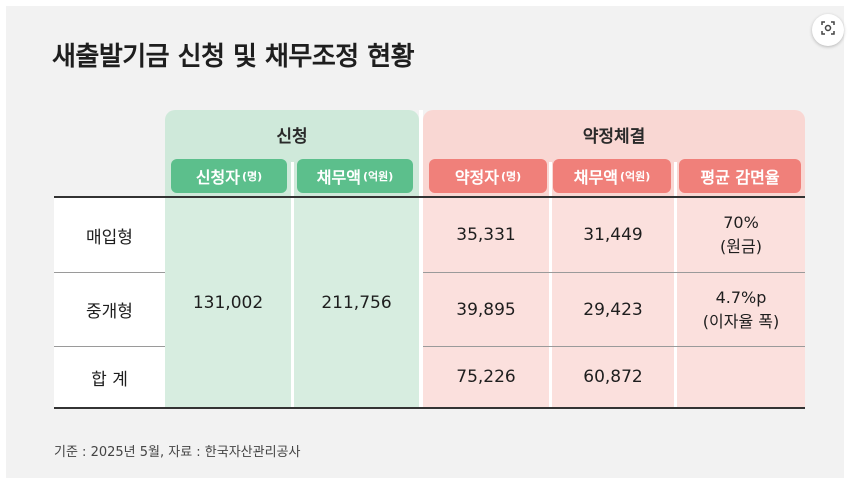 Image resolution: width=853 pixels, height=481 pixels. I want to click on column-header-agreed: 약정자 (명), so click(488, 176).